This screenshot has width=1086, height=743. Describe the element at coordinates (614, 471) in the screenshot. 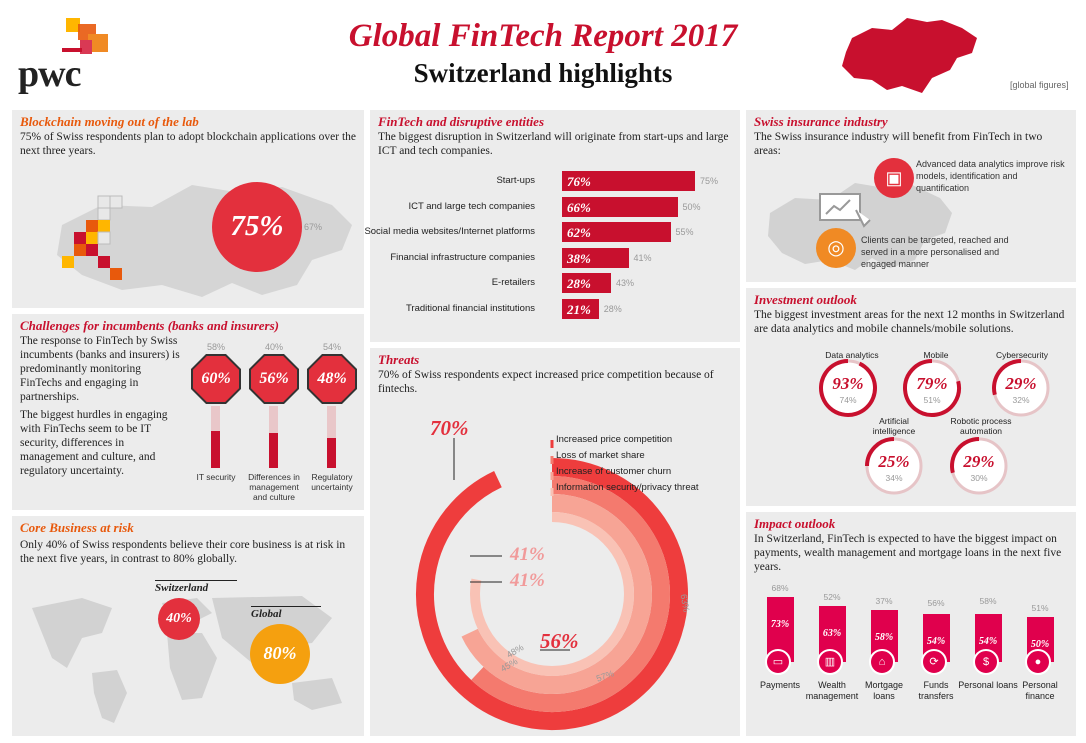

I see `threats-legend-3: Increase of customer churn` at that location.